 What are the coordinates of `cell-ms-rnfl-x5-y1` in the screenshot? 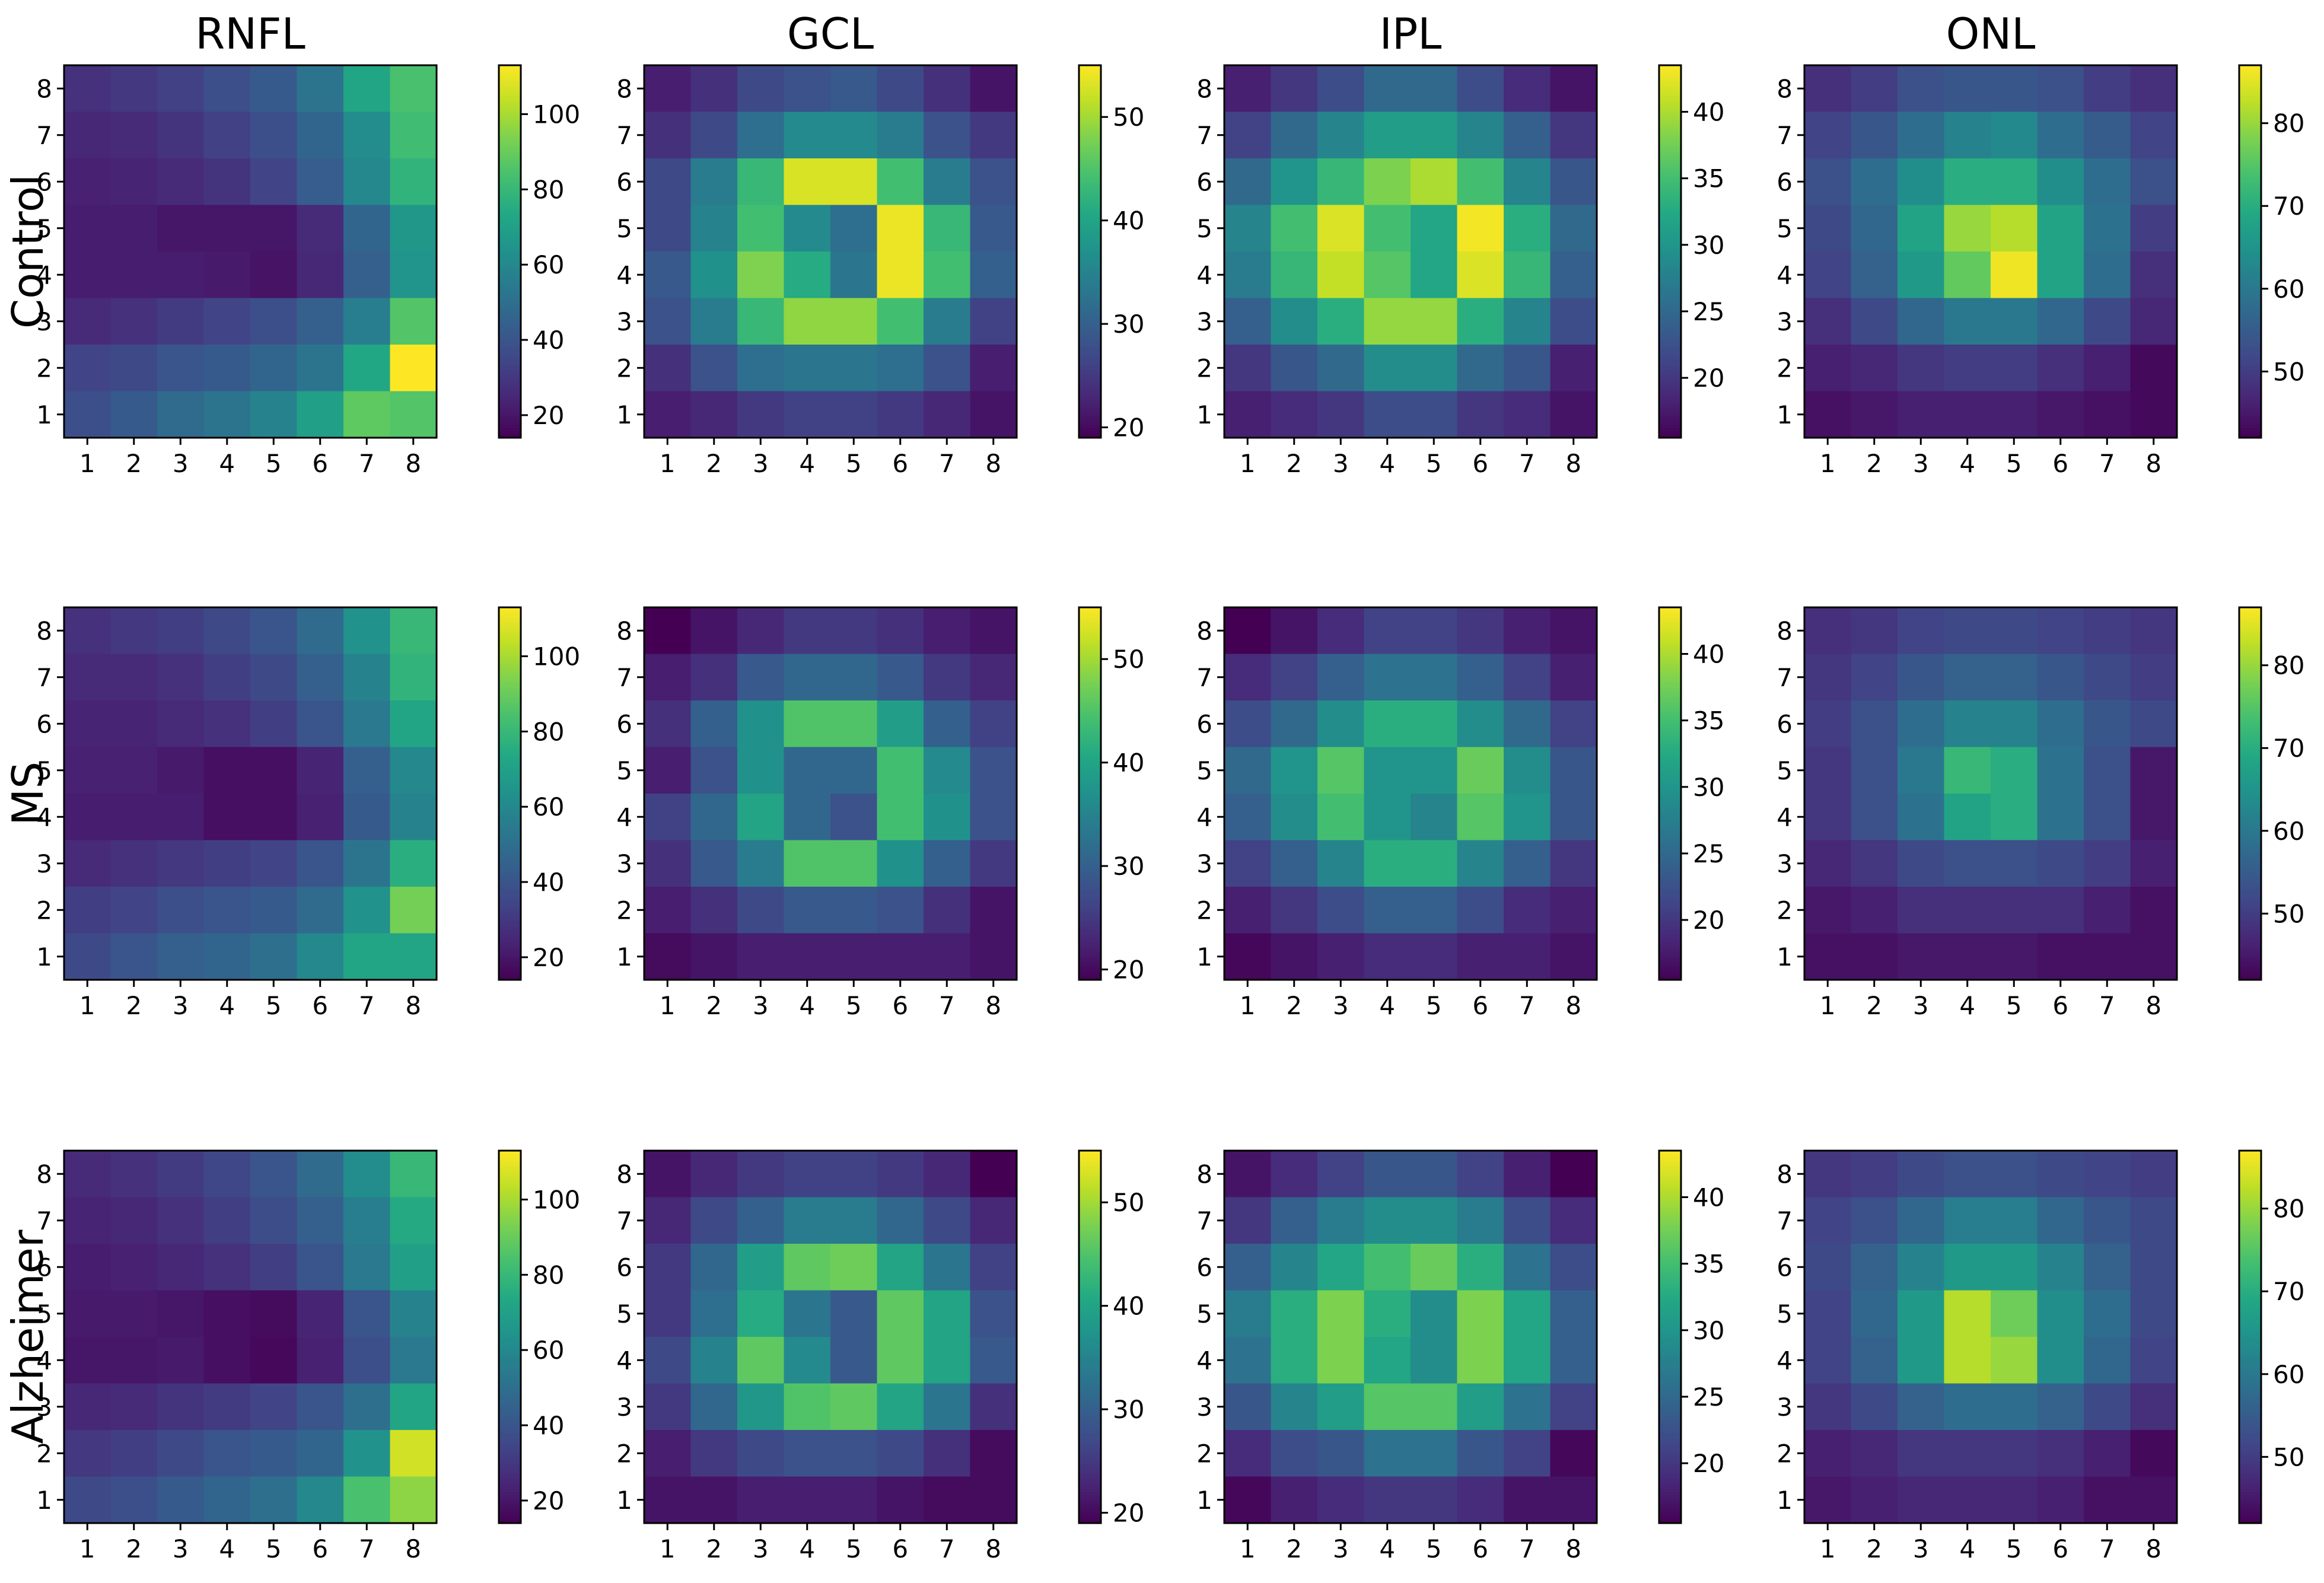 It's located at (274, 956).